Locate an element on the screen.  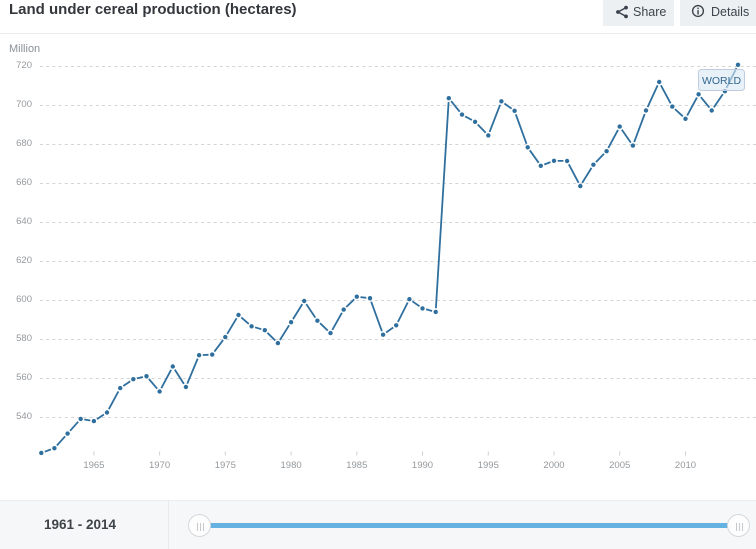
svg-text: 660 is located at coordinates (24, 182).